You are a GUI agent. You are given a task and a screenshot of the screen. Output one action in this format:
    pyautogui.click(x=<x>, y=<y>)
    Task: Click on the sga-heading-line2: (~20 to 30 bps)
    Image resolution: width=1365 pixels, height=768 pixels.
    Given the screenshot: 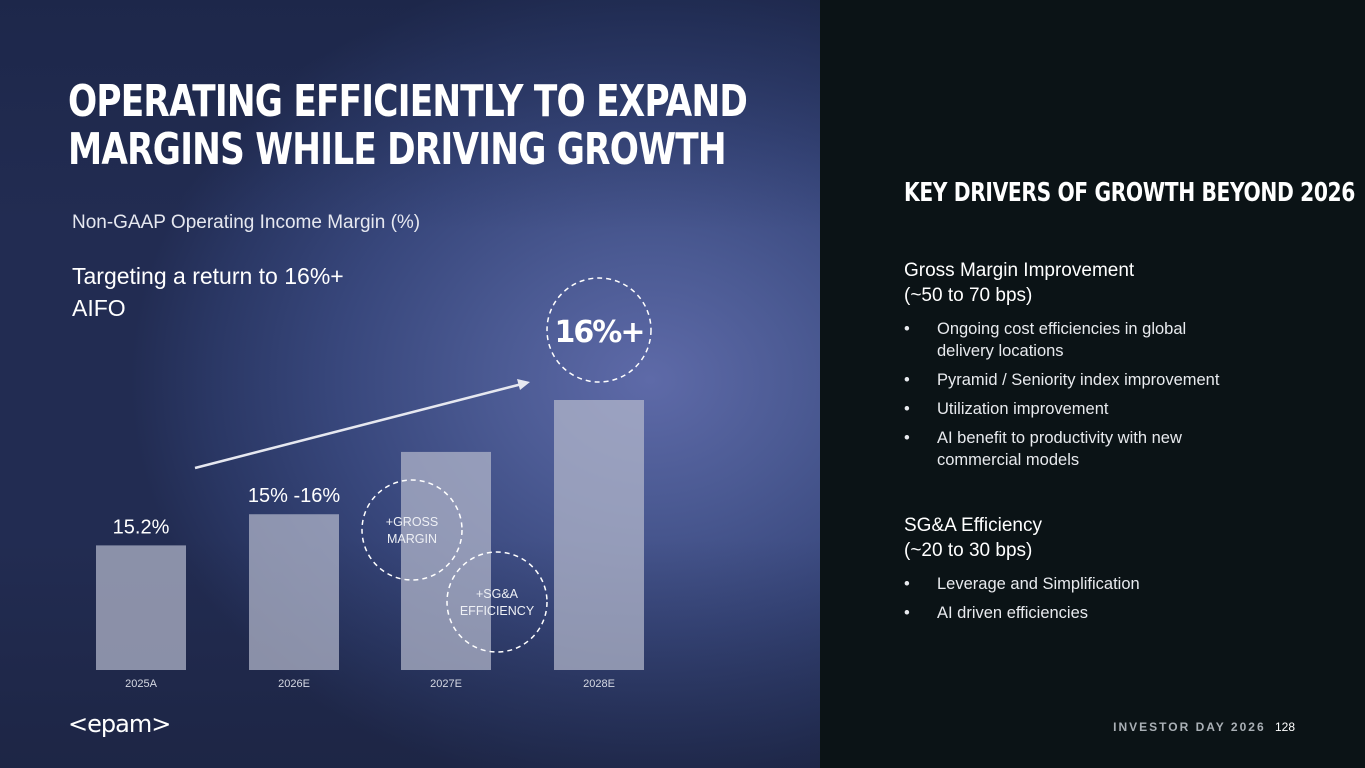 What is the action you would take?
    pyautogui.click(x=968, y=550)
    